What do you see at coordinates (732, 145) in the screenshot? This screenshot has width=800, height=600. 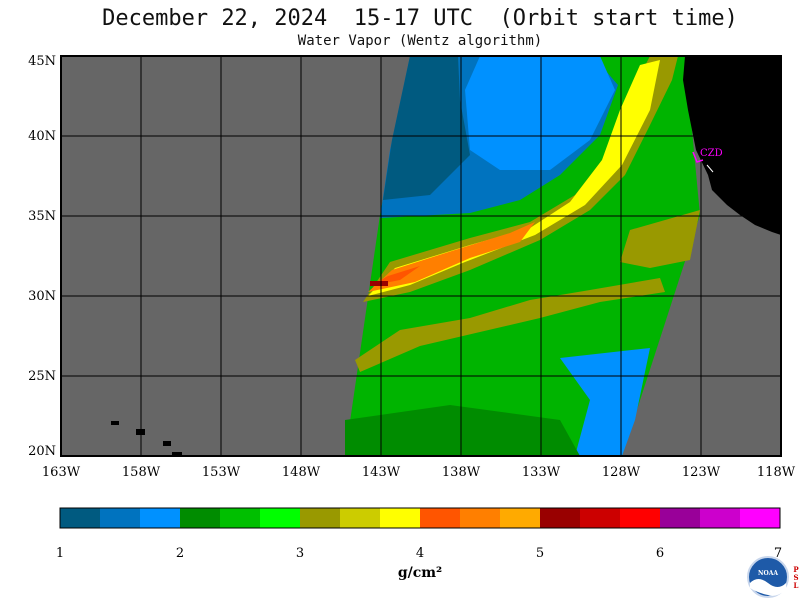 I see `north-america-land` at bounding box center [732, 145].